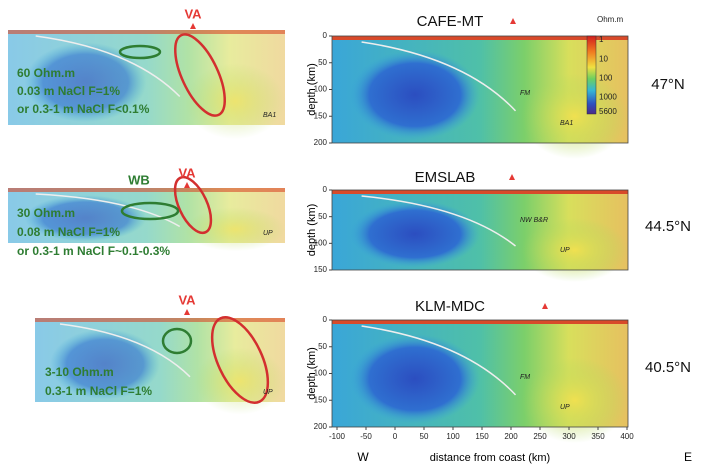  Describe the element at coordinates (511, 436) in the screenshot. I see `x-tick-label: 200` at that location.